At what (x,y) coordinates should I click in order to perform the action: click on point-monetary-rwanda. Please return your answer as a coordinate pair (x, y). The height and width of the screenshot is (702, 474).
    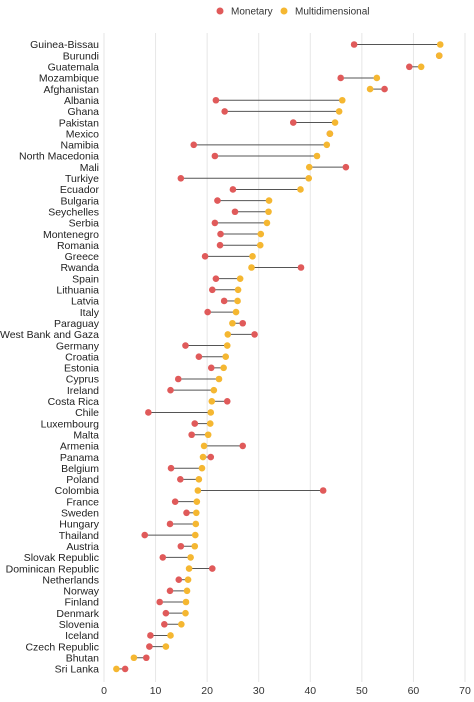
    Looking at the image, I should click on (301, 267).